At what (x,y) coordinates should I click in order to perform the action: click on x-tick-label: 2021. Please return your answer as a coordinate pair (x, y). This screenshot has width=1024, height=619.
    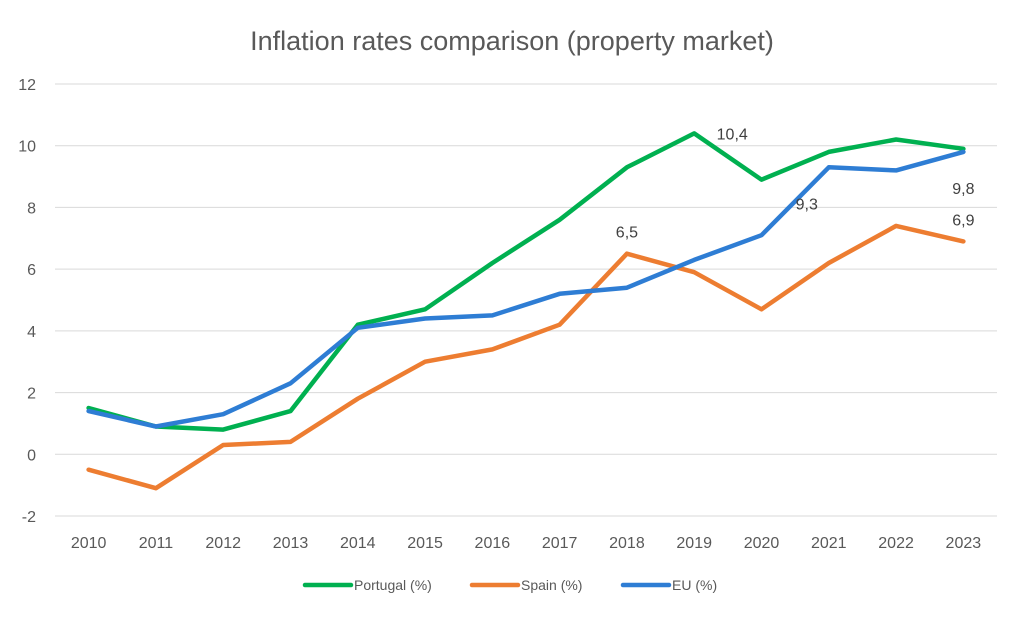
    Looking at the image, I should click on (829, 543).